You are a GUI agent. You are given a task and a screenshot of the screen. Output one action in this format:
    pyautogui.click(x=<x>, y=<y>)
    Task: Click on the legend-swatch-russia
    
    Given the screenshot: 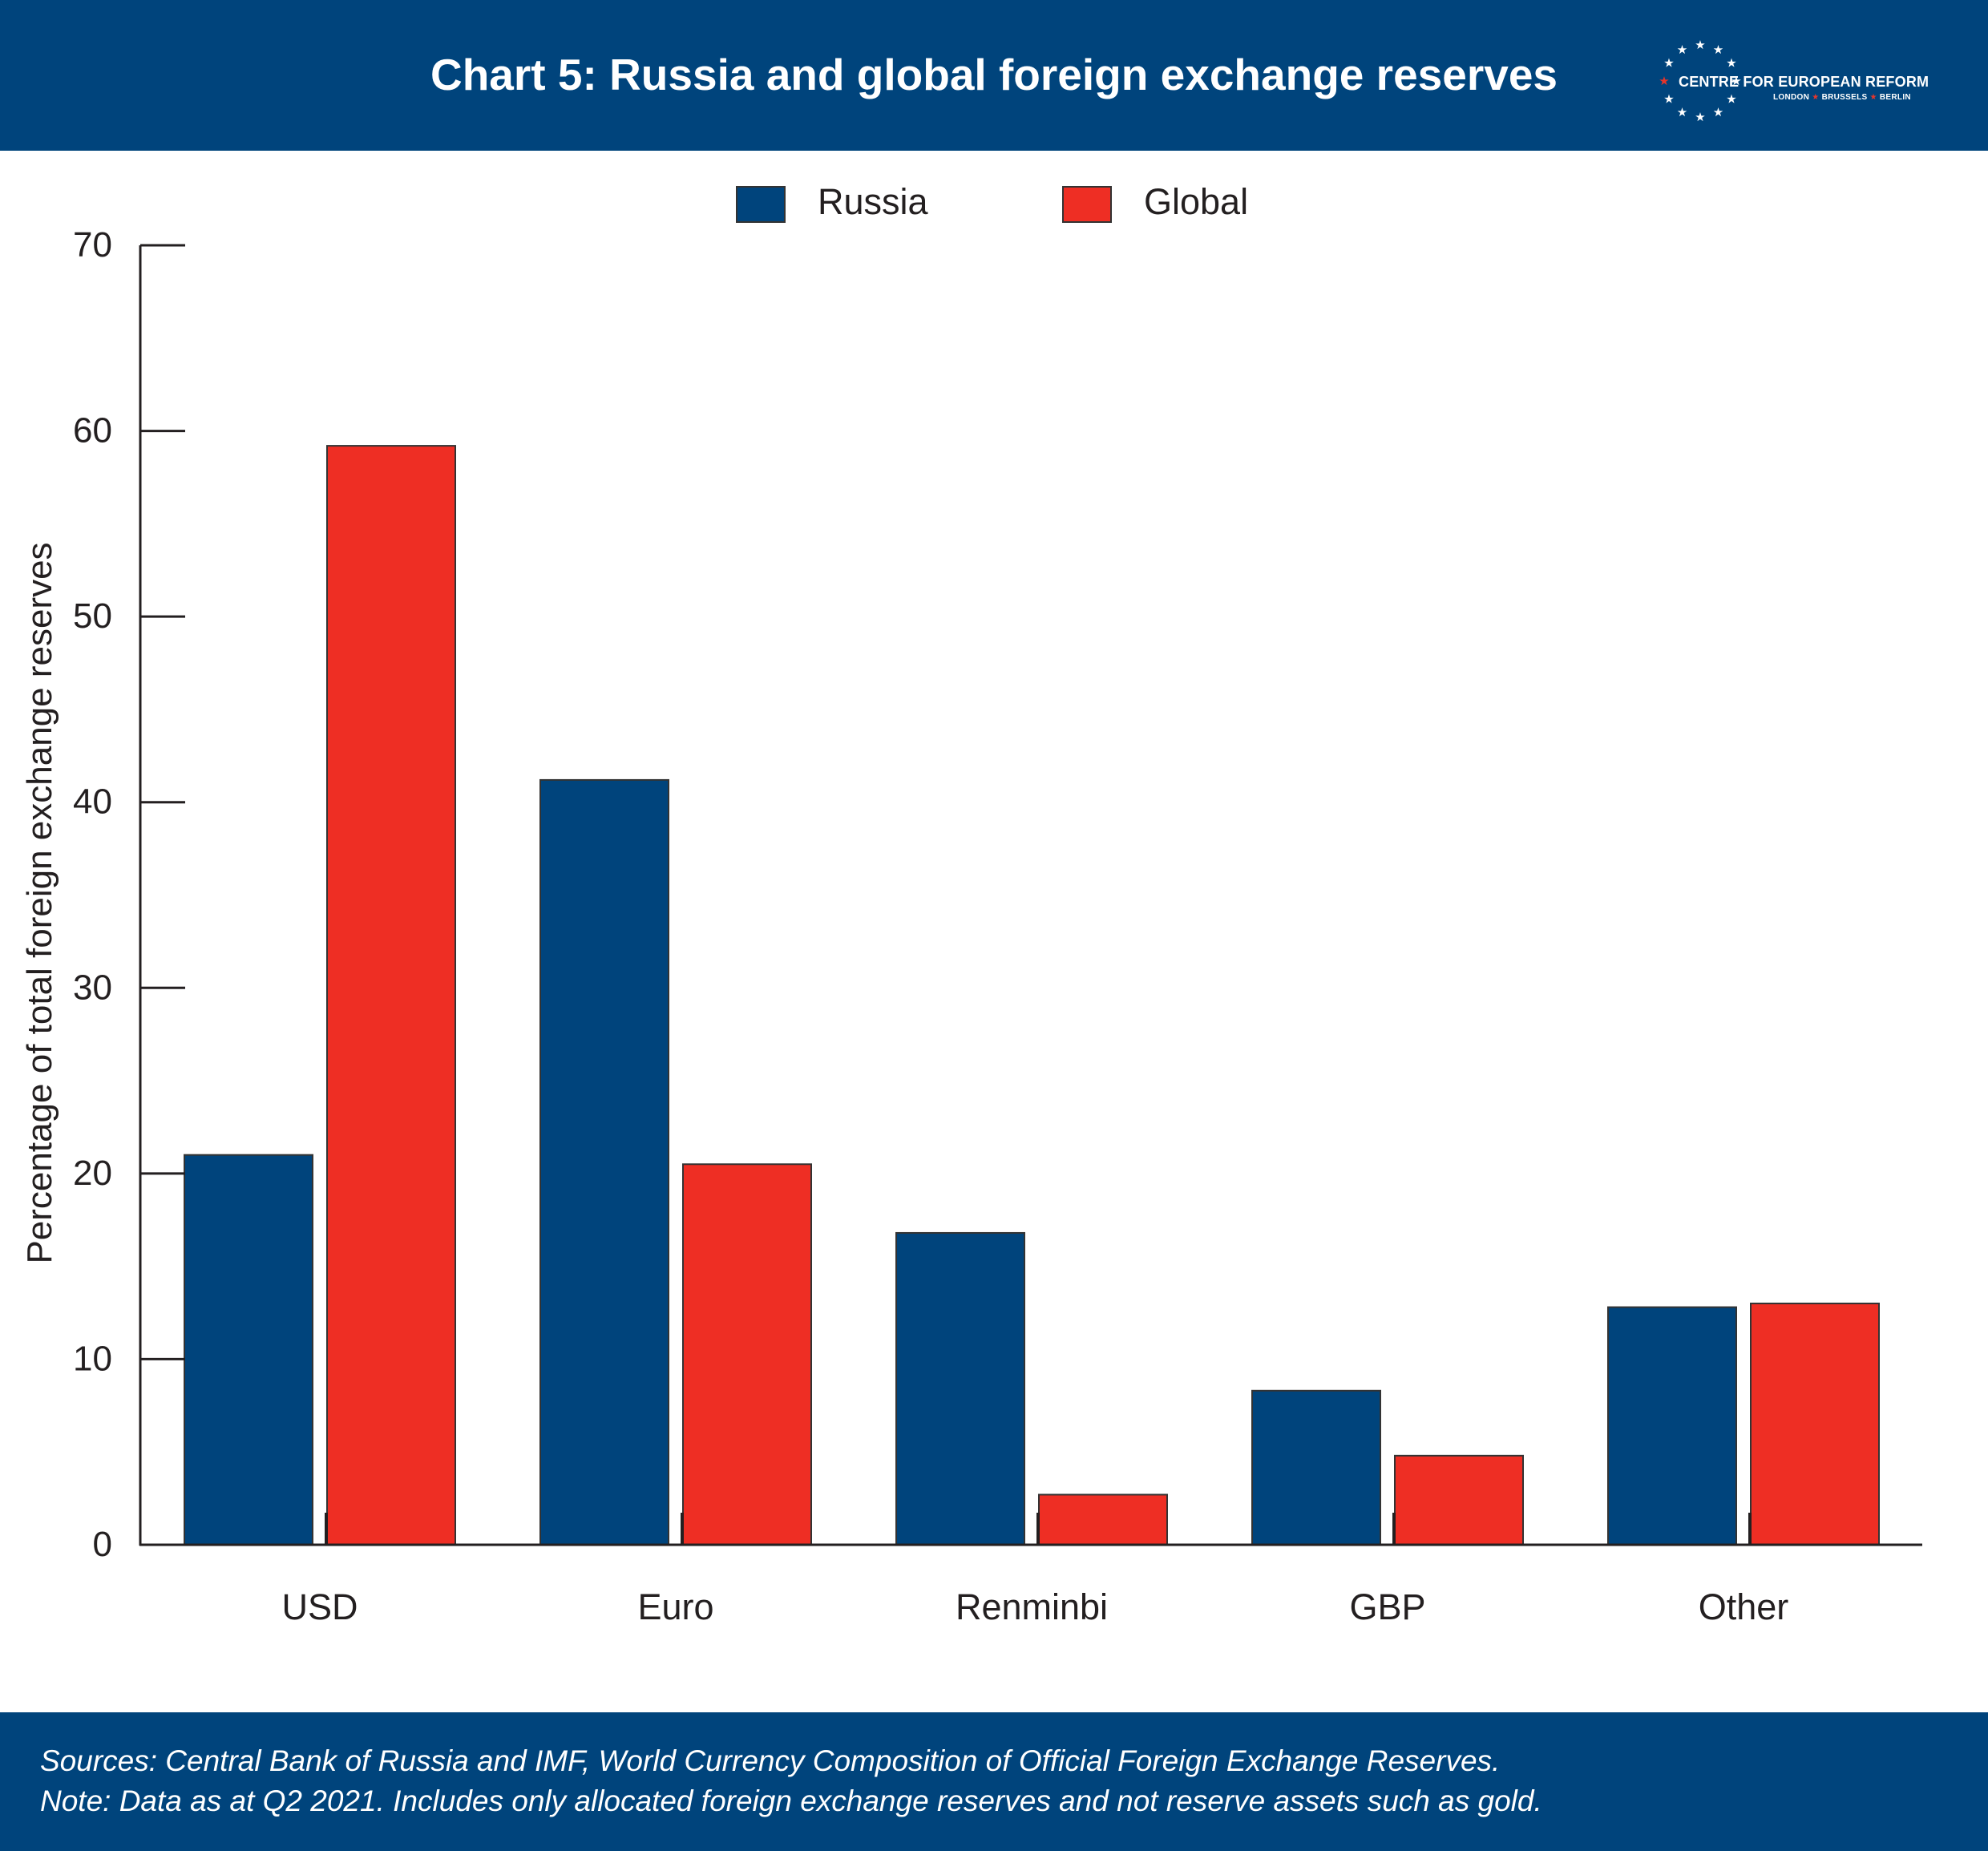 What is the action you would take?
    pyautogui.click(x=761, y=205)
    